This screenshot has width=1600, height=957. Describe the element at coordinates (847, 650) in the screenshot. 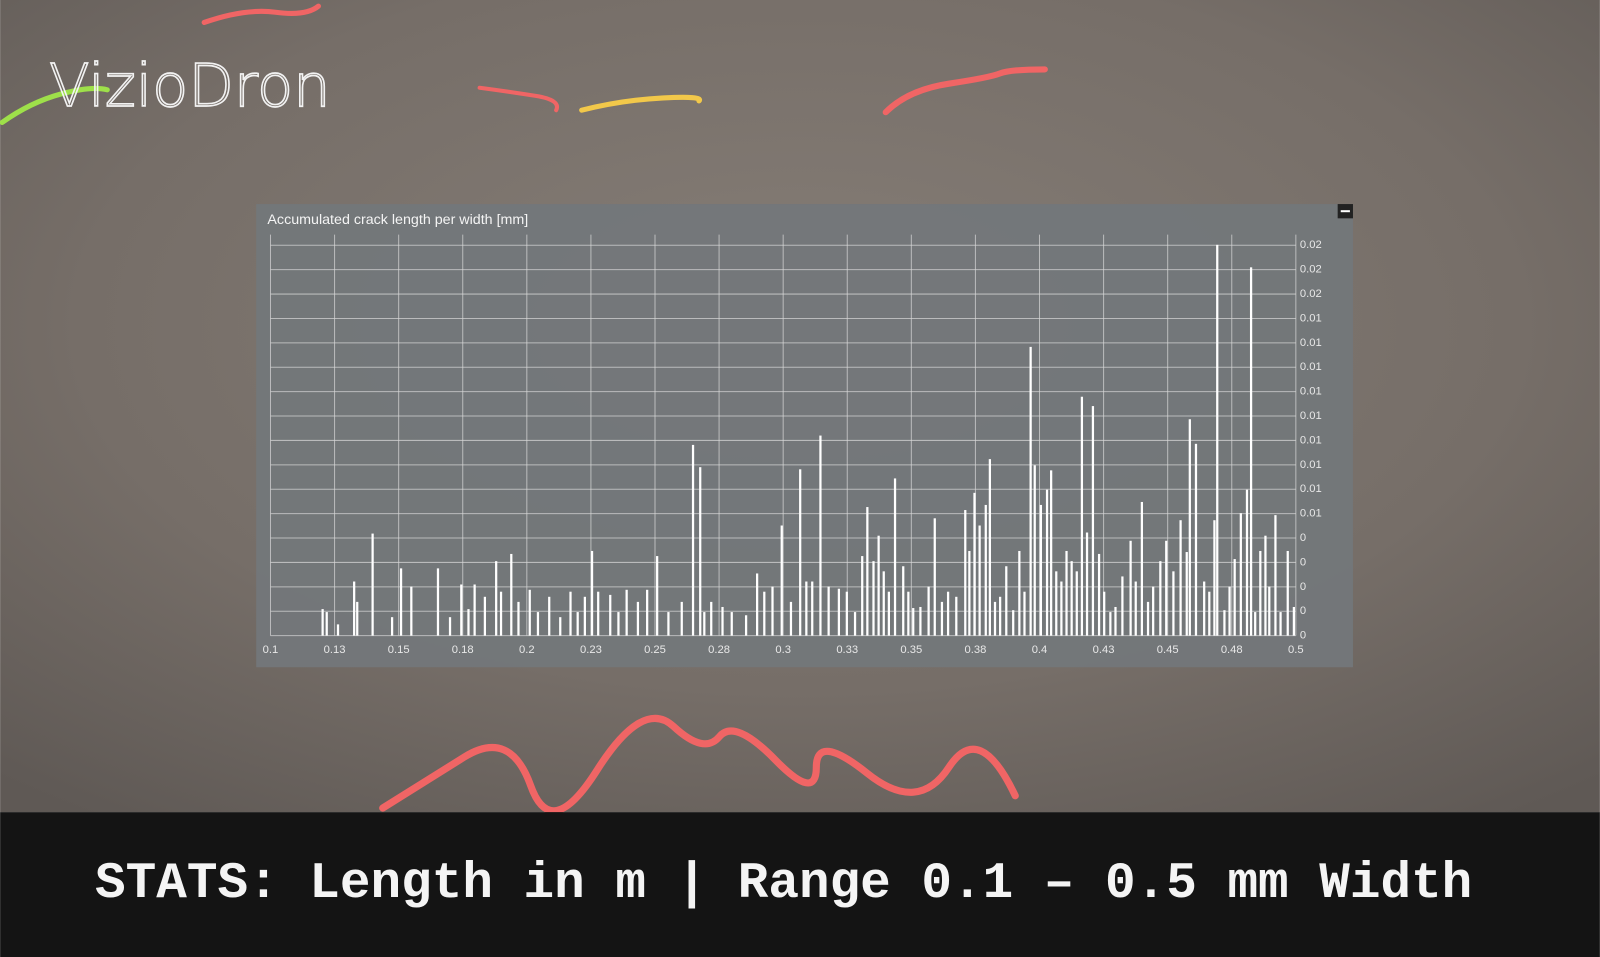

I see `x-tick-label: 0.33` at that location.